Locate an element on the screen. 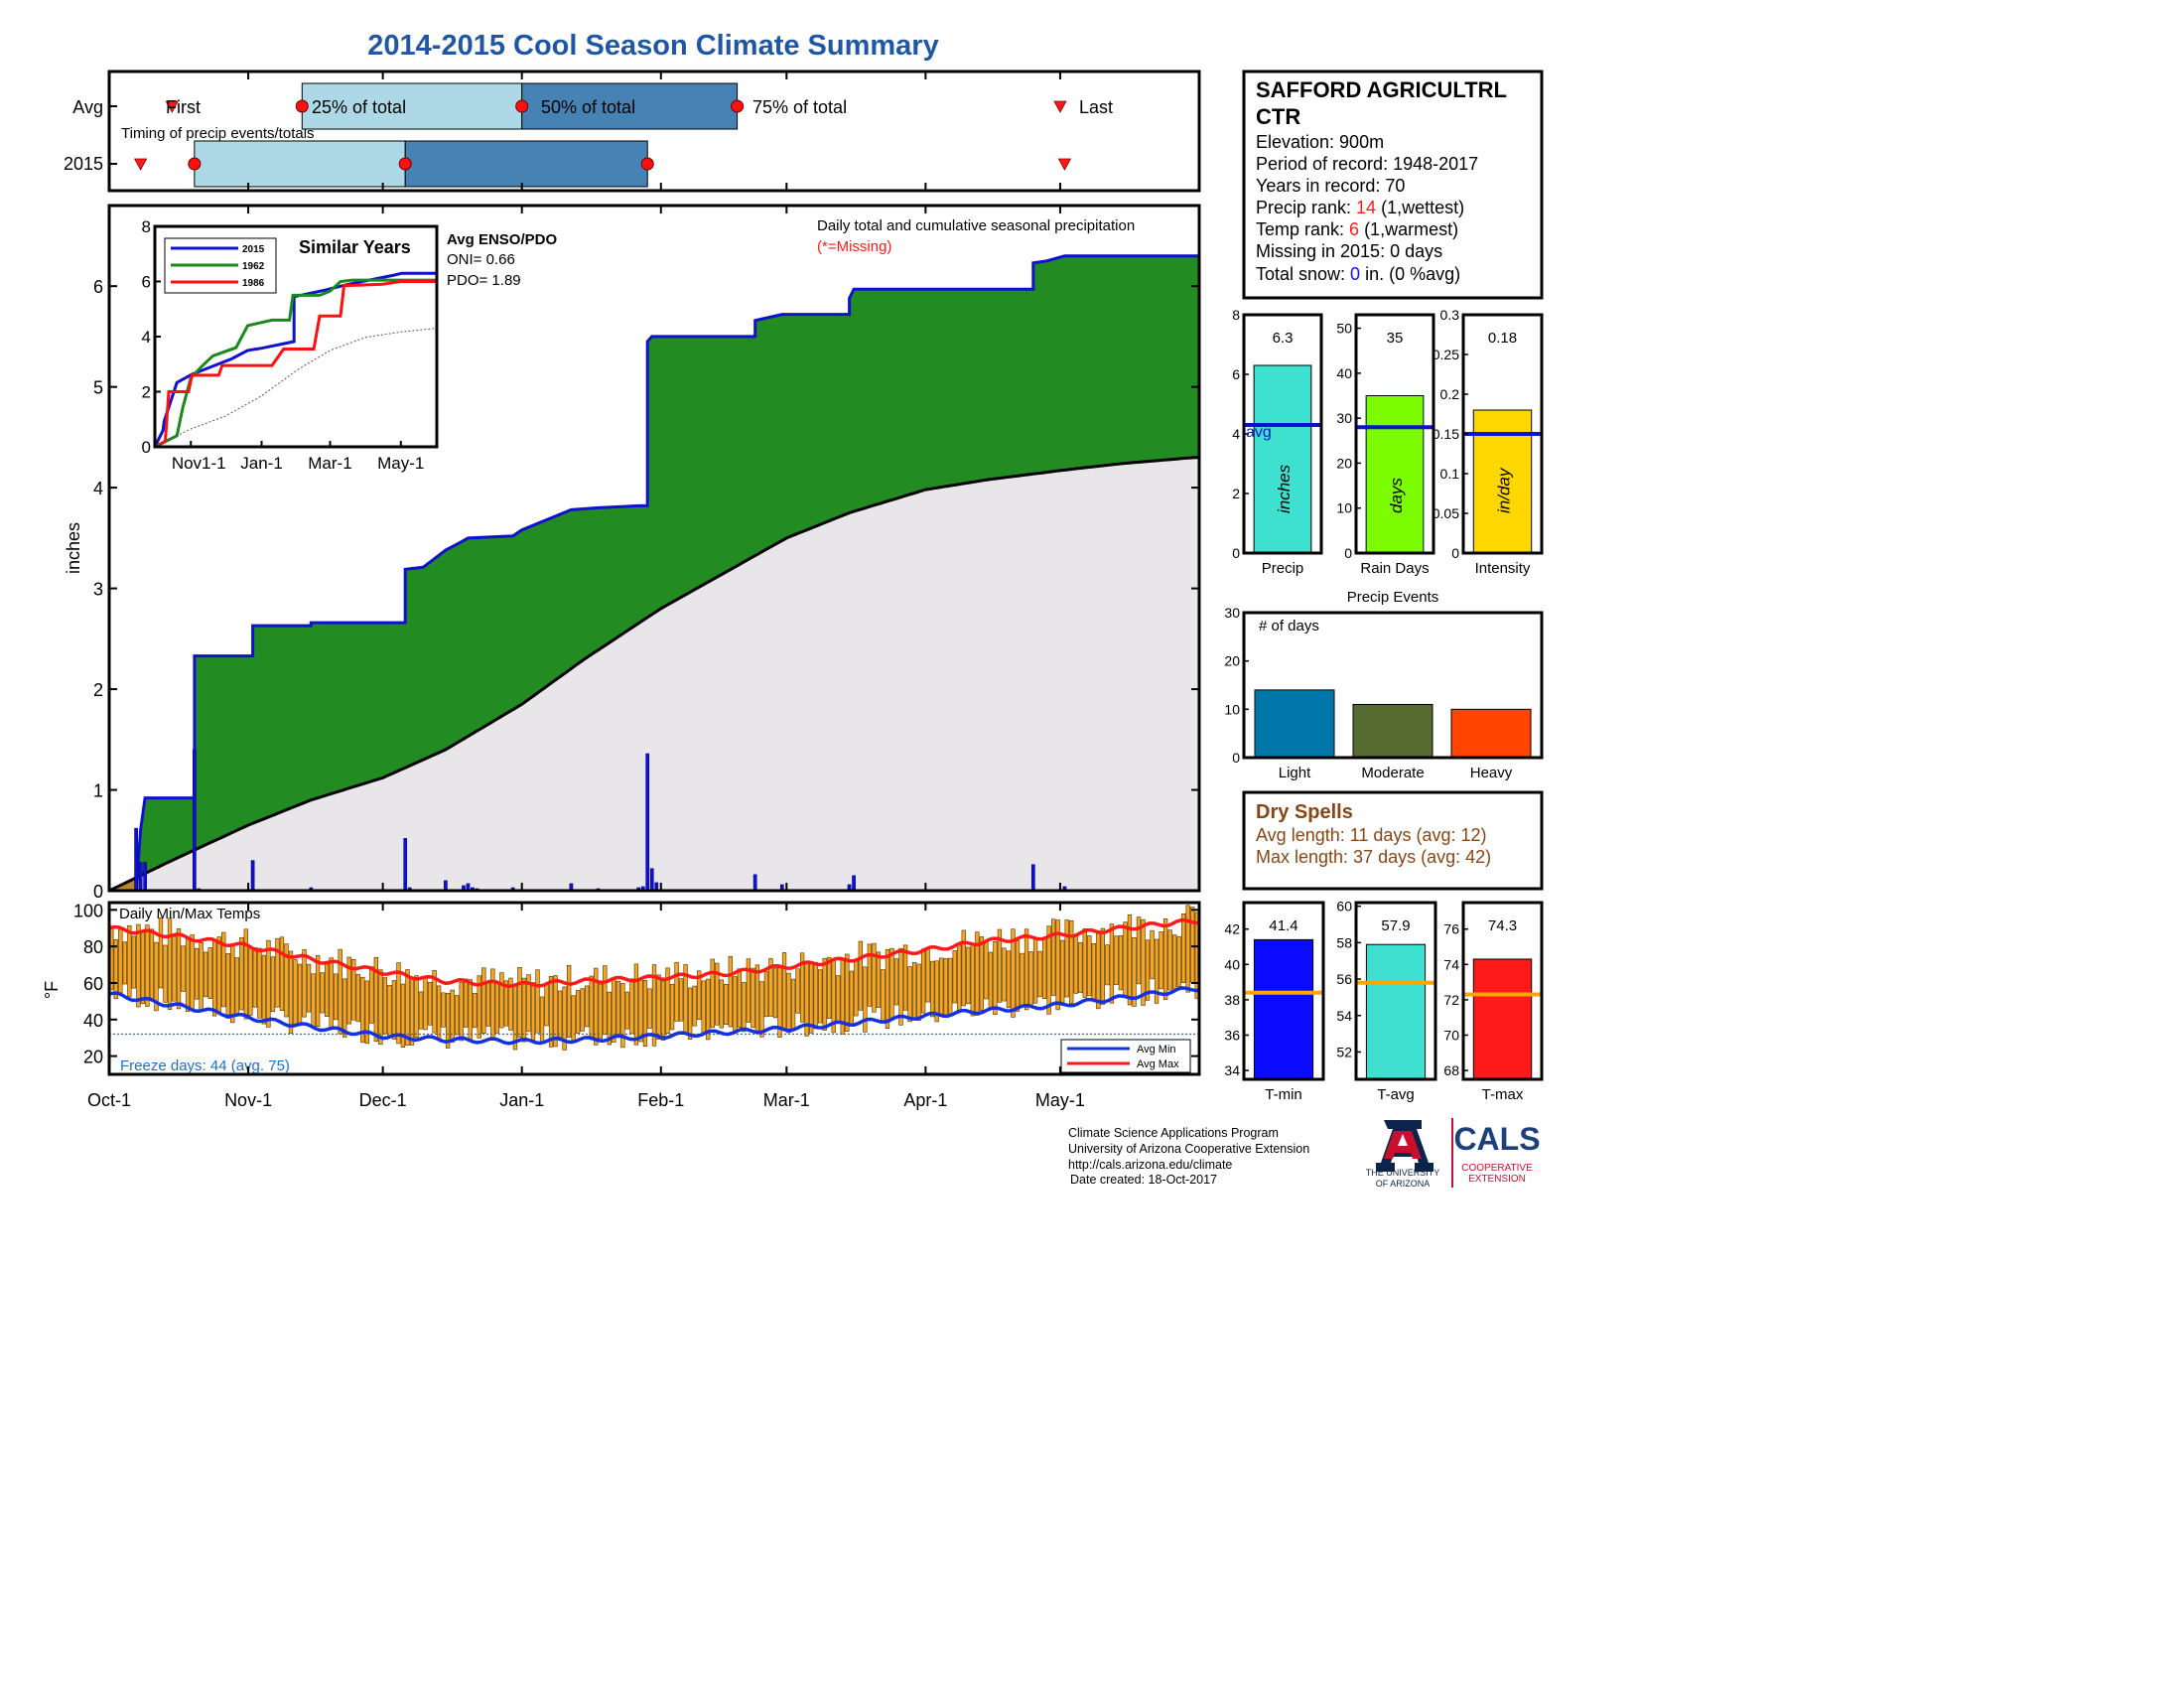 This screenshot has width=2184, height=1688. oni-value: ONI= 0.66 is located at coordinates (481, 259).